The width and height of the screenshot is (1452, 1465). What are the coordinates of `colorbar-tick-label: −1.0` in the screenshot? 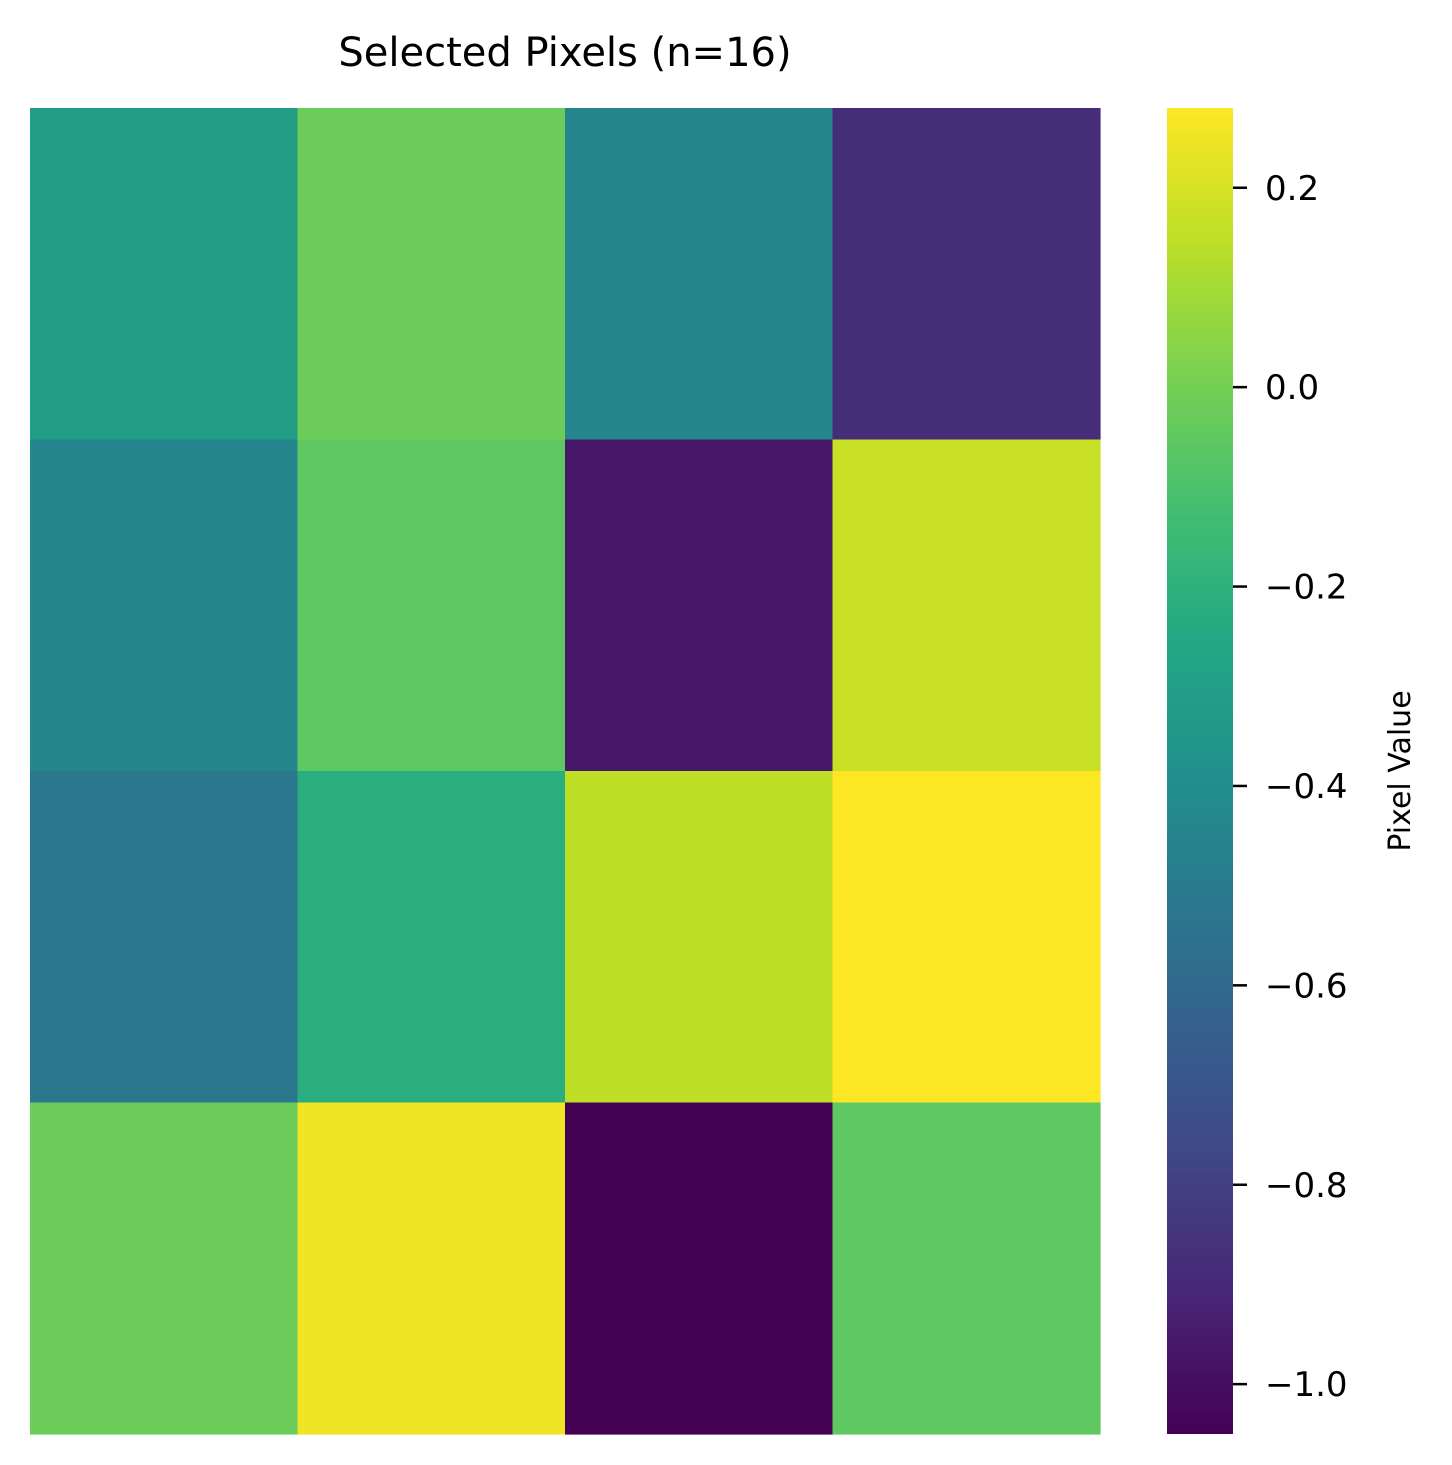 It's located at (1306, 1385).